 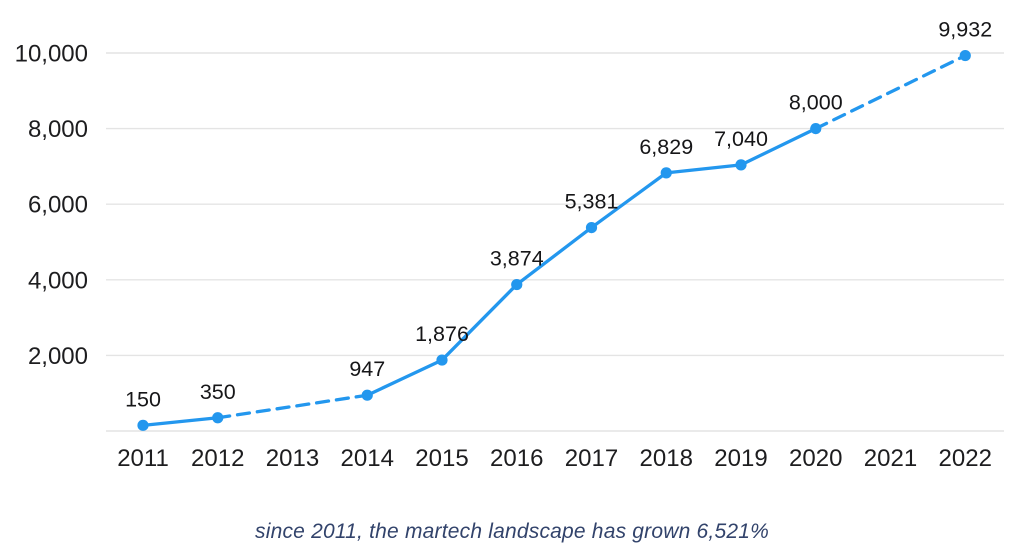 I want to click on y-axis-tick-label: 10,000, so click(x=51, y=54).